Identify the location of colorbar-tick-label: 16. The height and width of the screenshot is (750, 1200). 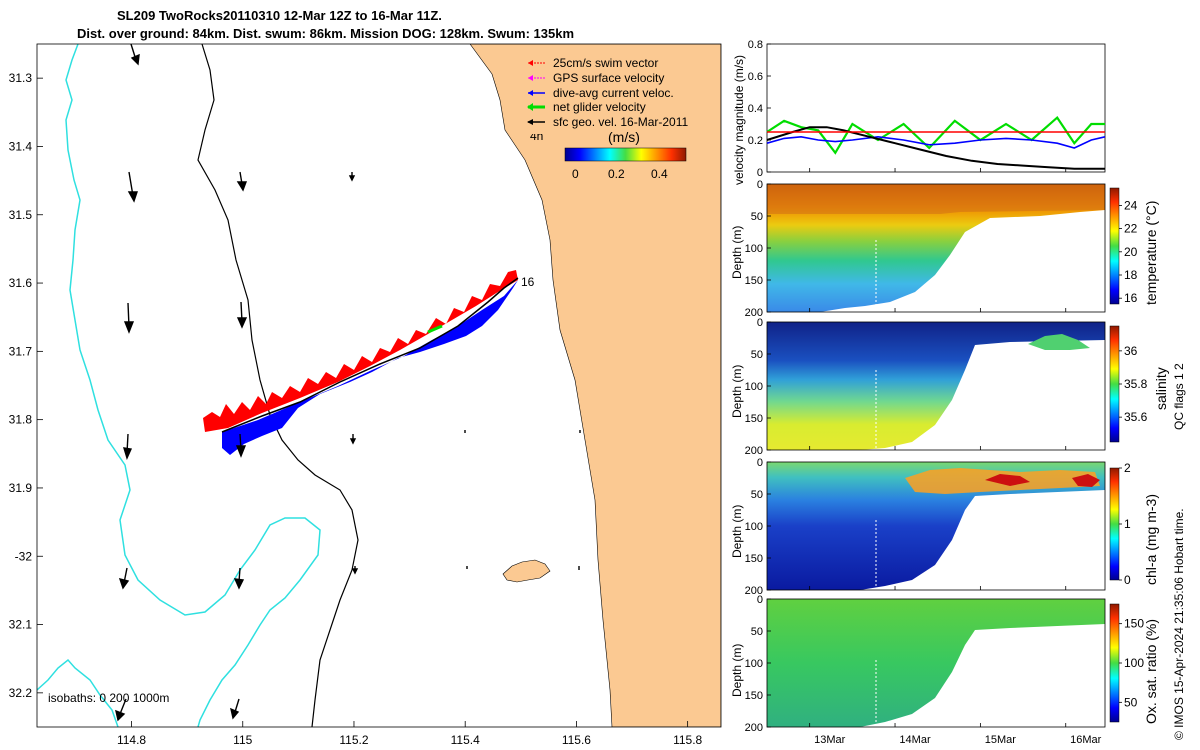
(1131, 298).